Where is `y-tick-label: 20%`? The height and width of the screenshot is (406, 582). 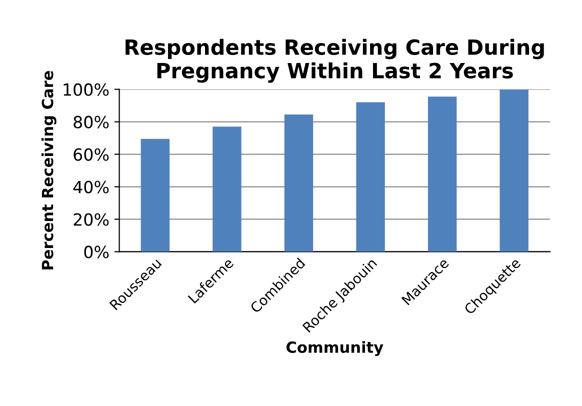 y-tick-label: 20% is located at coordinates (91, 219).